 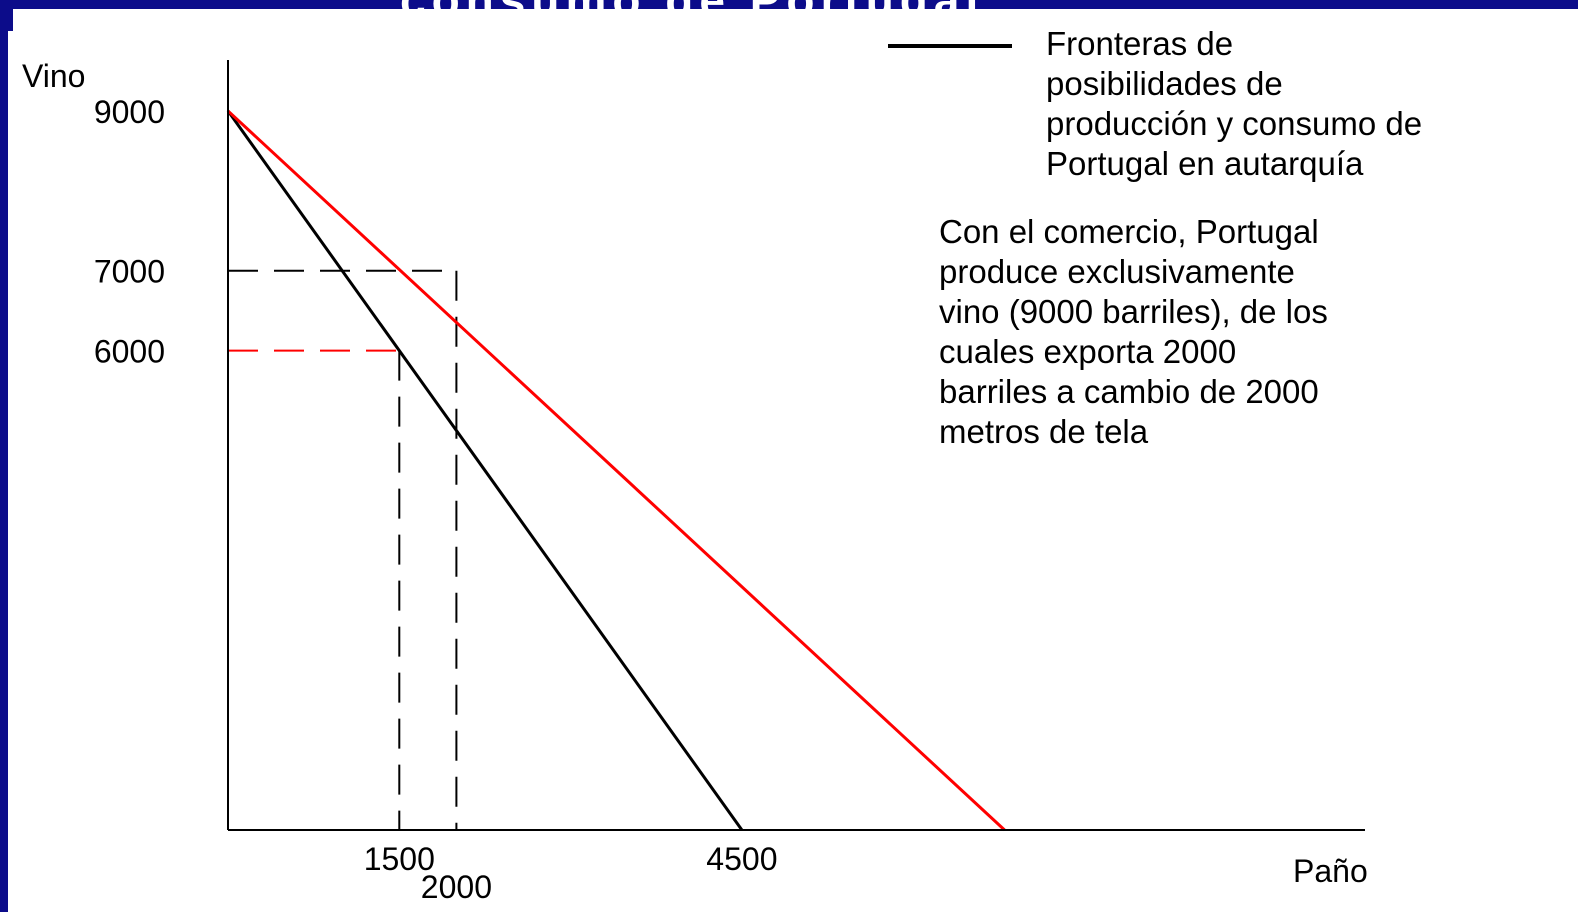 What do you see at coordinates (4, 456) in the screenshot?
I see `slide-frame-left` at bounding box center [4, 456].